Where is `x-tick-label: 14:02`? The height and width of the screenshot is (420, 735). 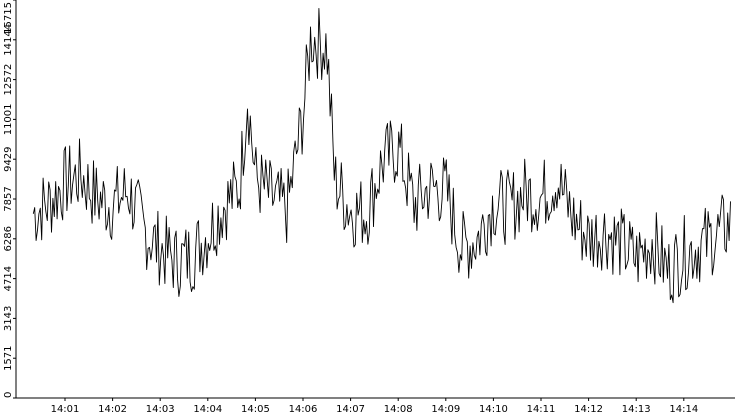 x-tick-label: 14:02 is located at coordinates (112, 409).